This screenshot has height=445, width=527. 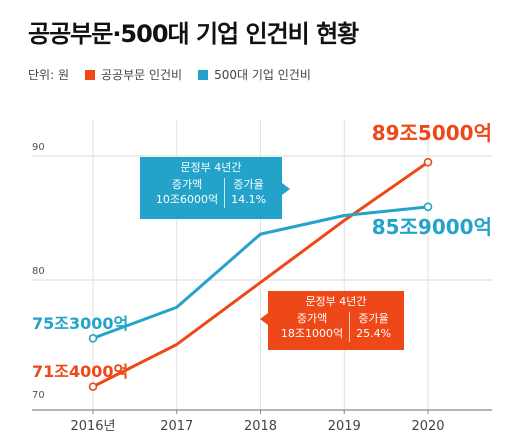 What do you see at coordinates (432, 133) in the screenshot?
I see `series-0-end-label: 89조5000억` at bounding box center [432, 133].